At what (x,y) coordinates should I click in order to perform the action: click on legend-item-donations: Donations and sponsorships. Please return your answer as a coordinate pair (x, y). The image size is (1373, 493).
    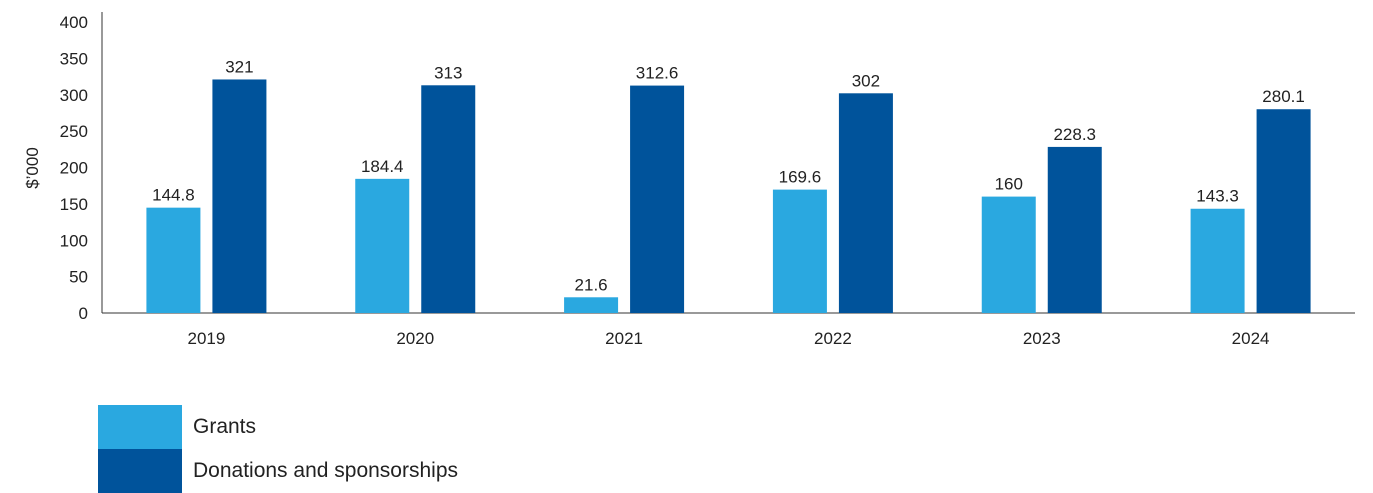
    Looking at the image, I should click on (278, 471).